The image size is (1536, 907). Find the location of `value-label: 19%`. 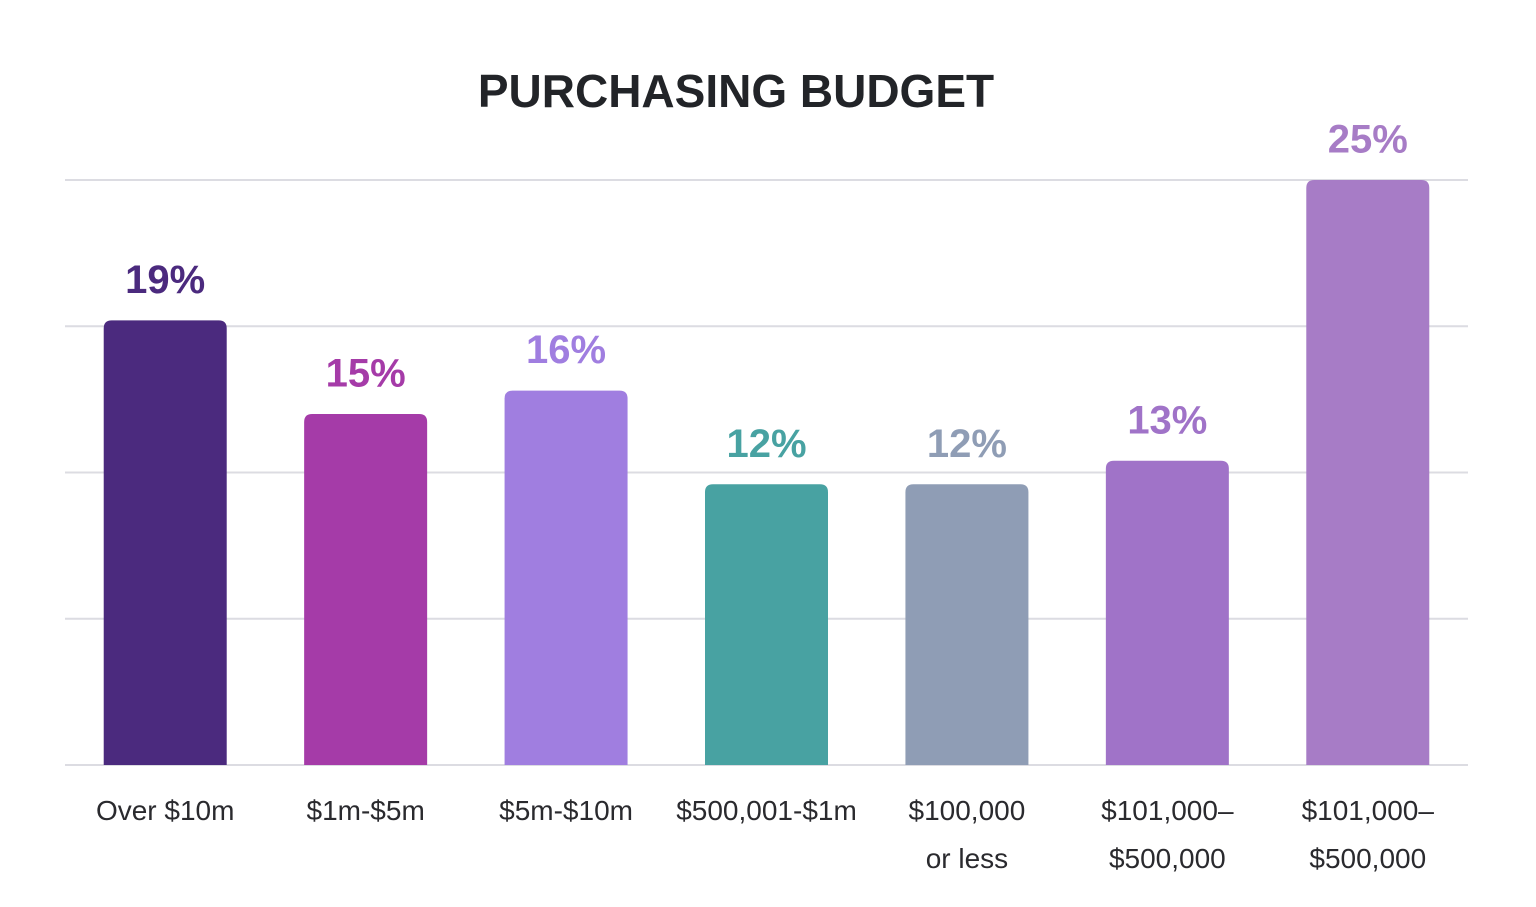

value-label: 19% is located at coordinates (165, 280).